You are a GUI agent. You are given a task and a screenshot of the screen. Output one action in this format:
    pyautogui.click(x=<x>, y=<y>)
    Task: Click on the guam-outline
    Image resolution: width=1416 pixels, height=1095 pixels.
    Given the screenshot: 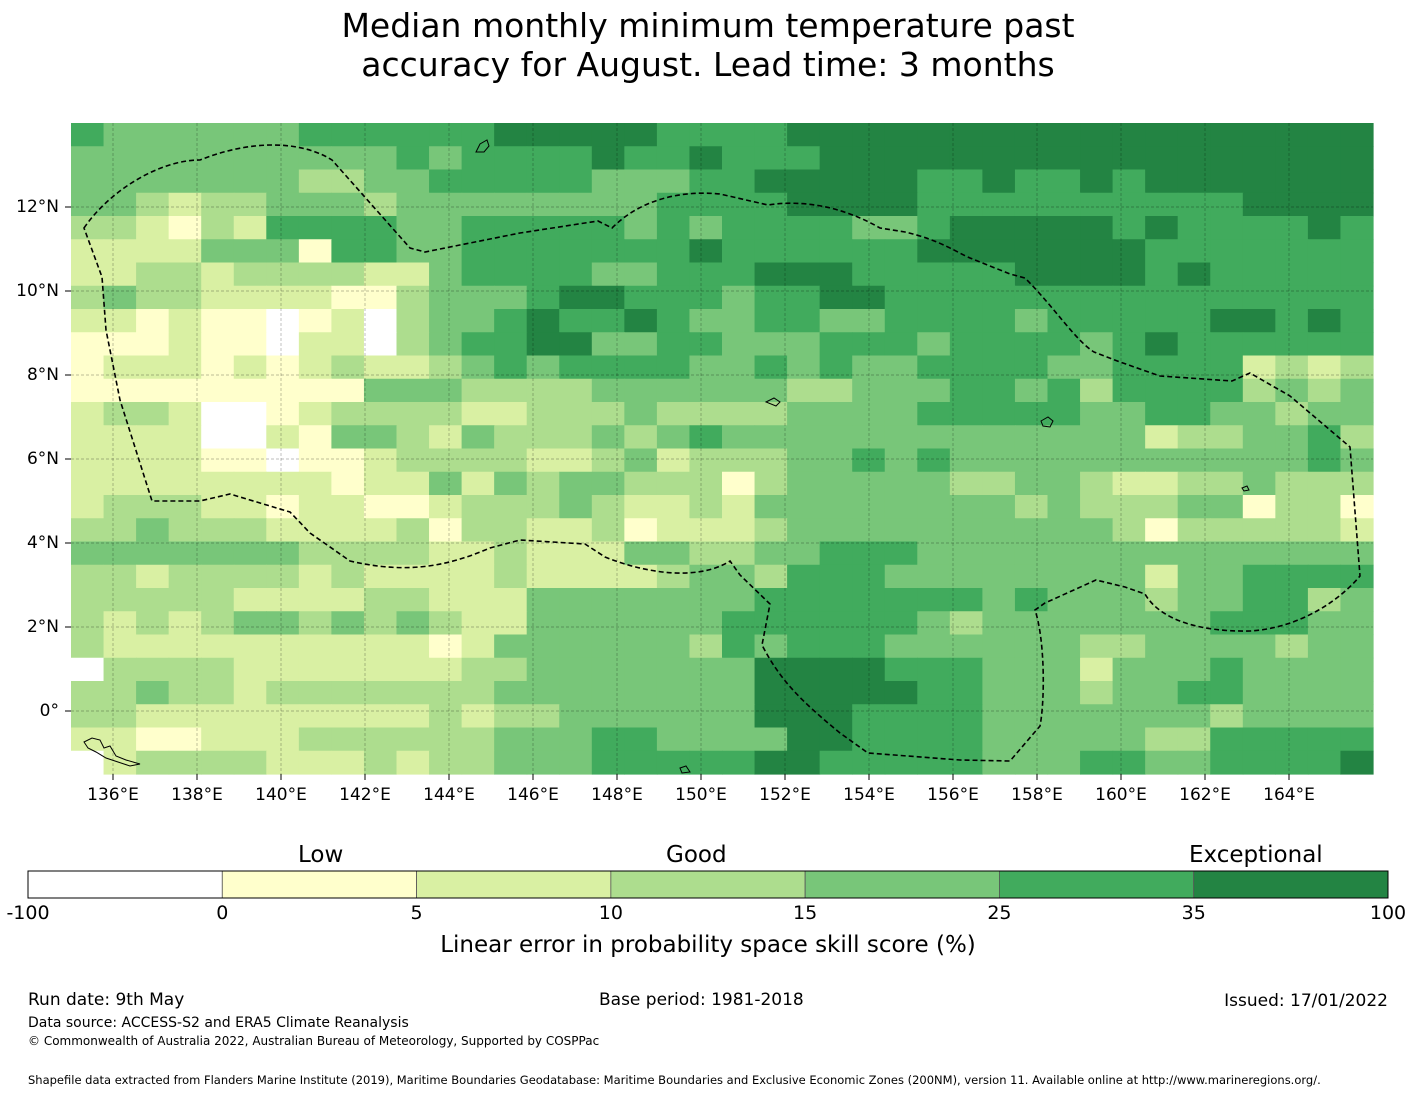 What is the action you would take?
    pyautogui.click(x=482, y=146)
    